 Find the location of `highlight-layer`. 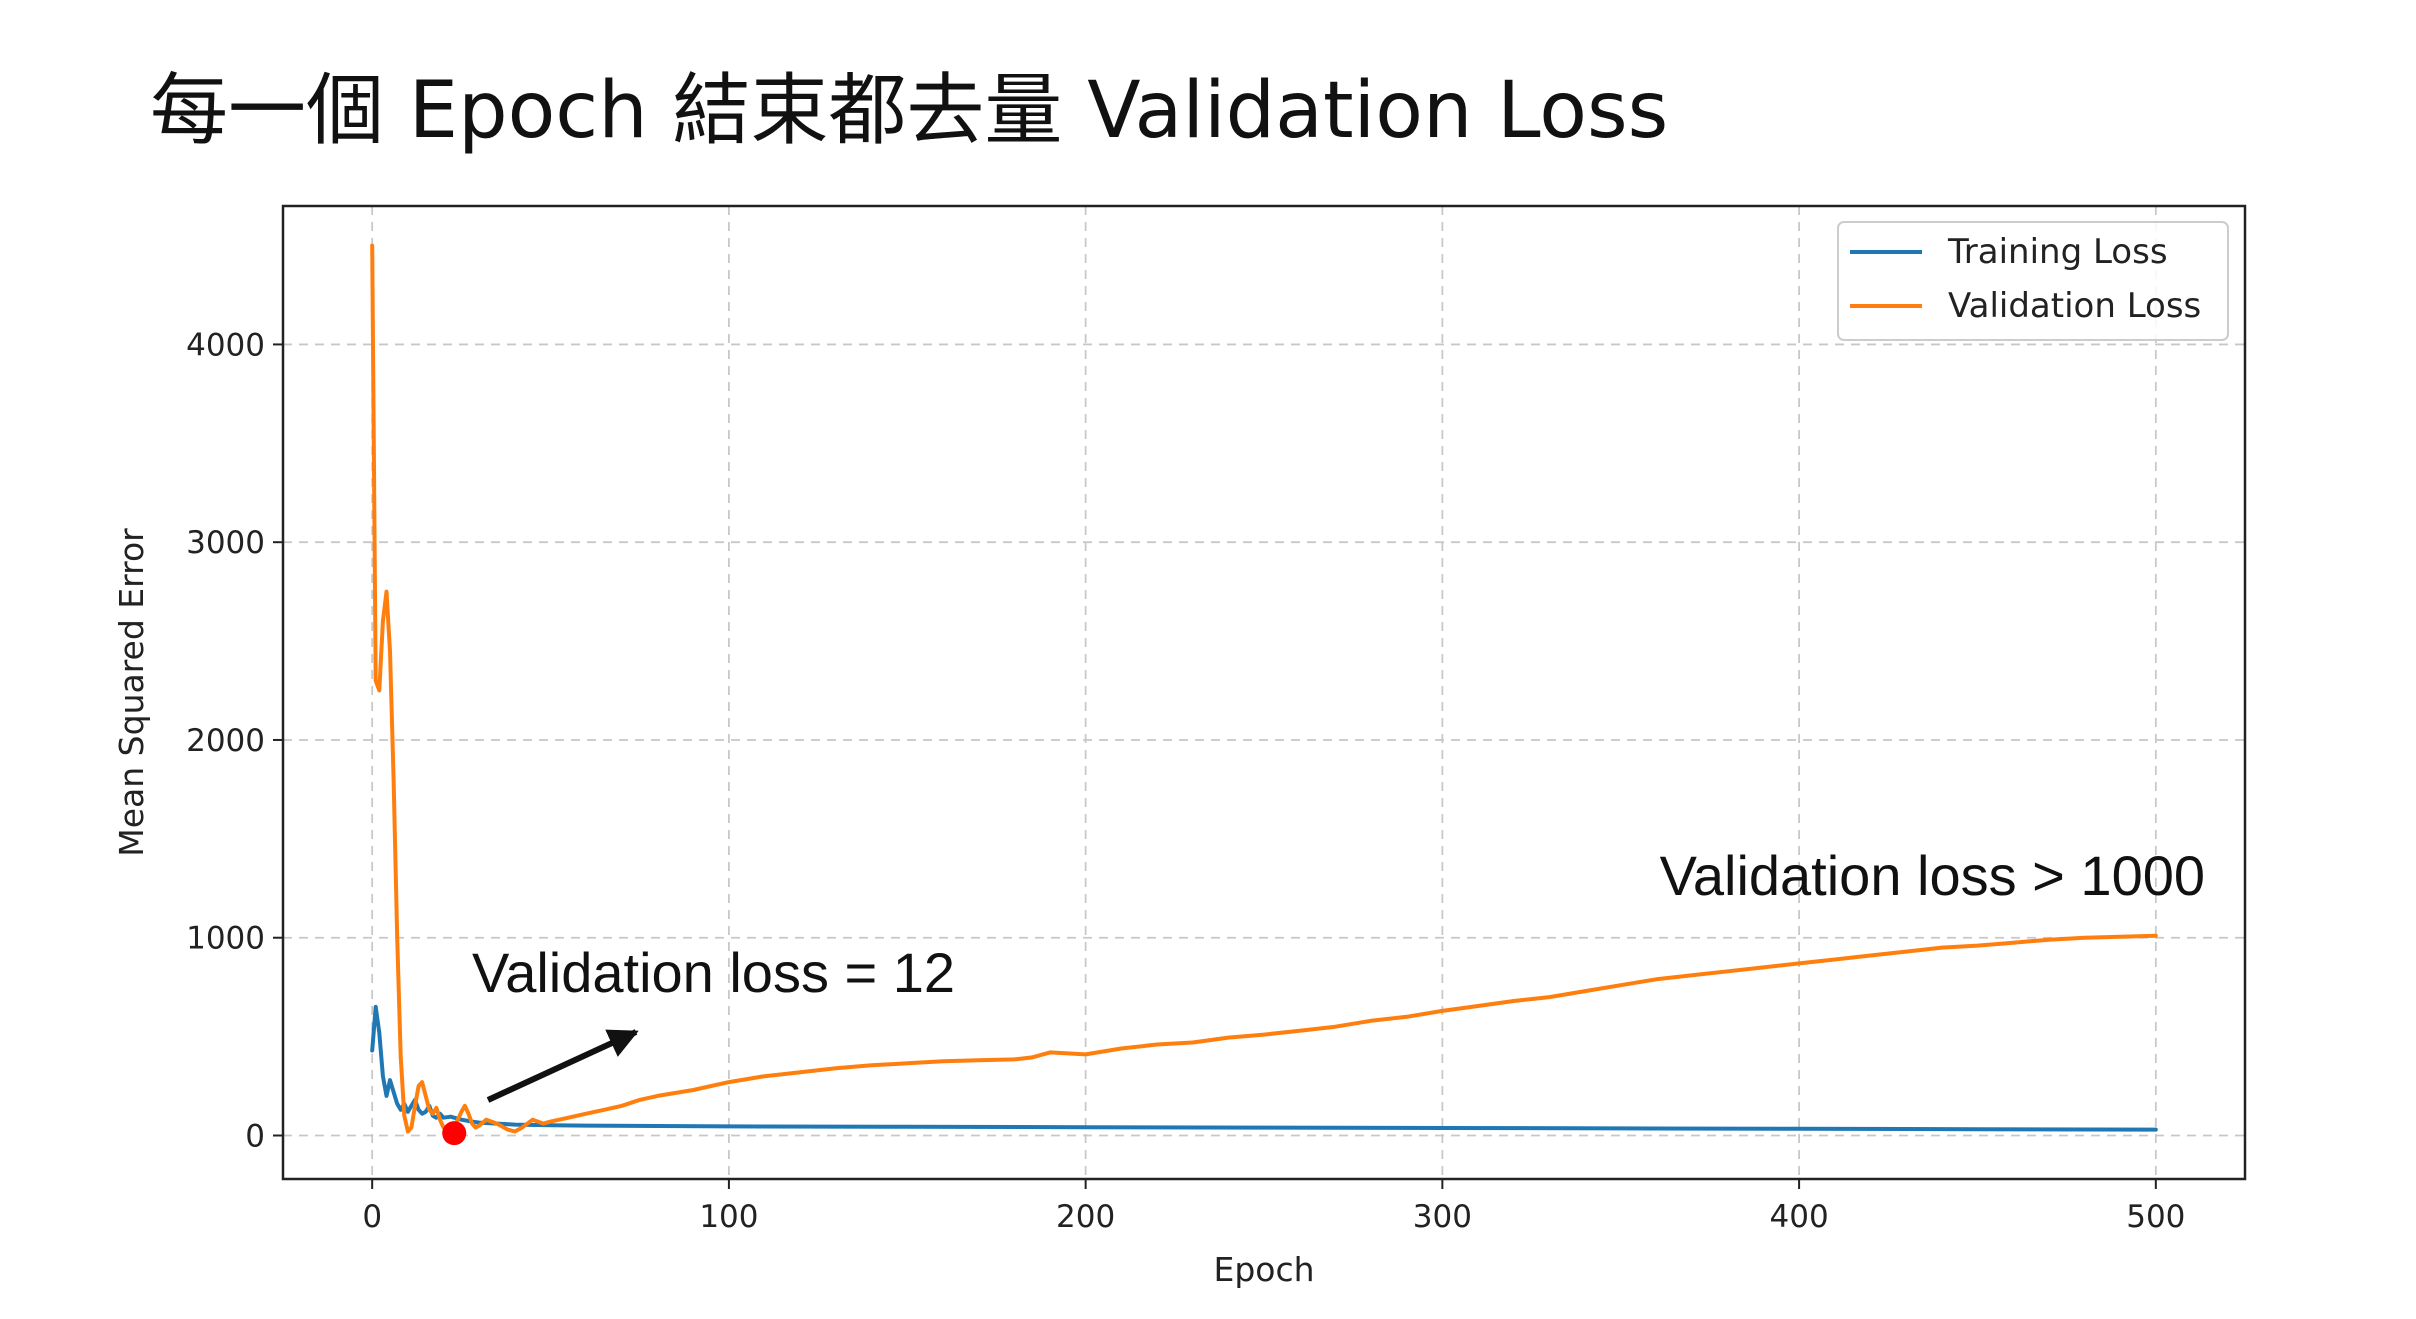

highlight-layer is located at coordinates (454, 1133).